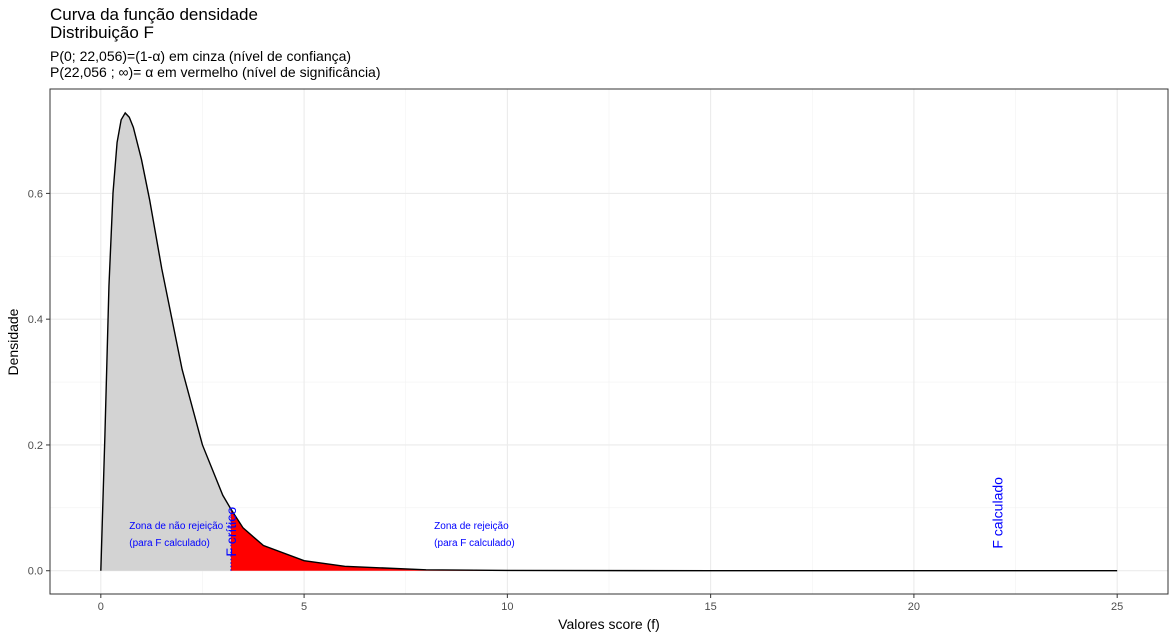  What do you see at coordinates (101, 607) in the screenshot?
I see `x-tick-label: 0` at bounding box center [101, 607].